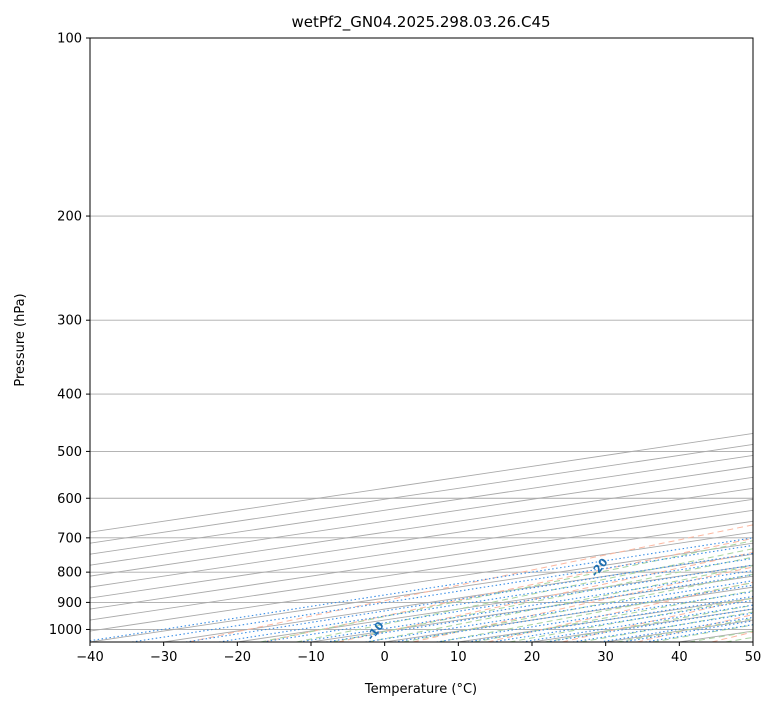 Image resolution: width=775 pixels, height=708 pixels. What do you see at coordinates (310, 657) in the screenshot?
I see `x-tick-label: −10` at bounding box center [310, 657].